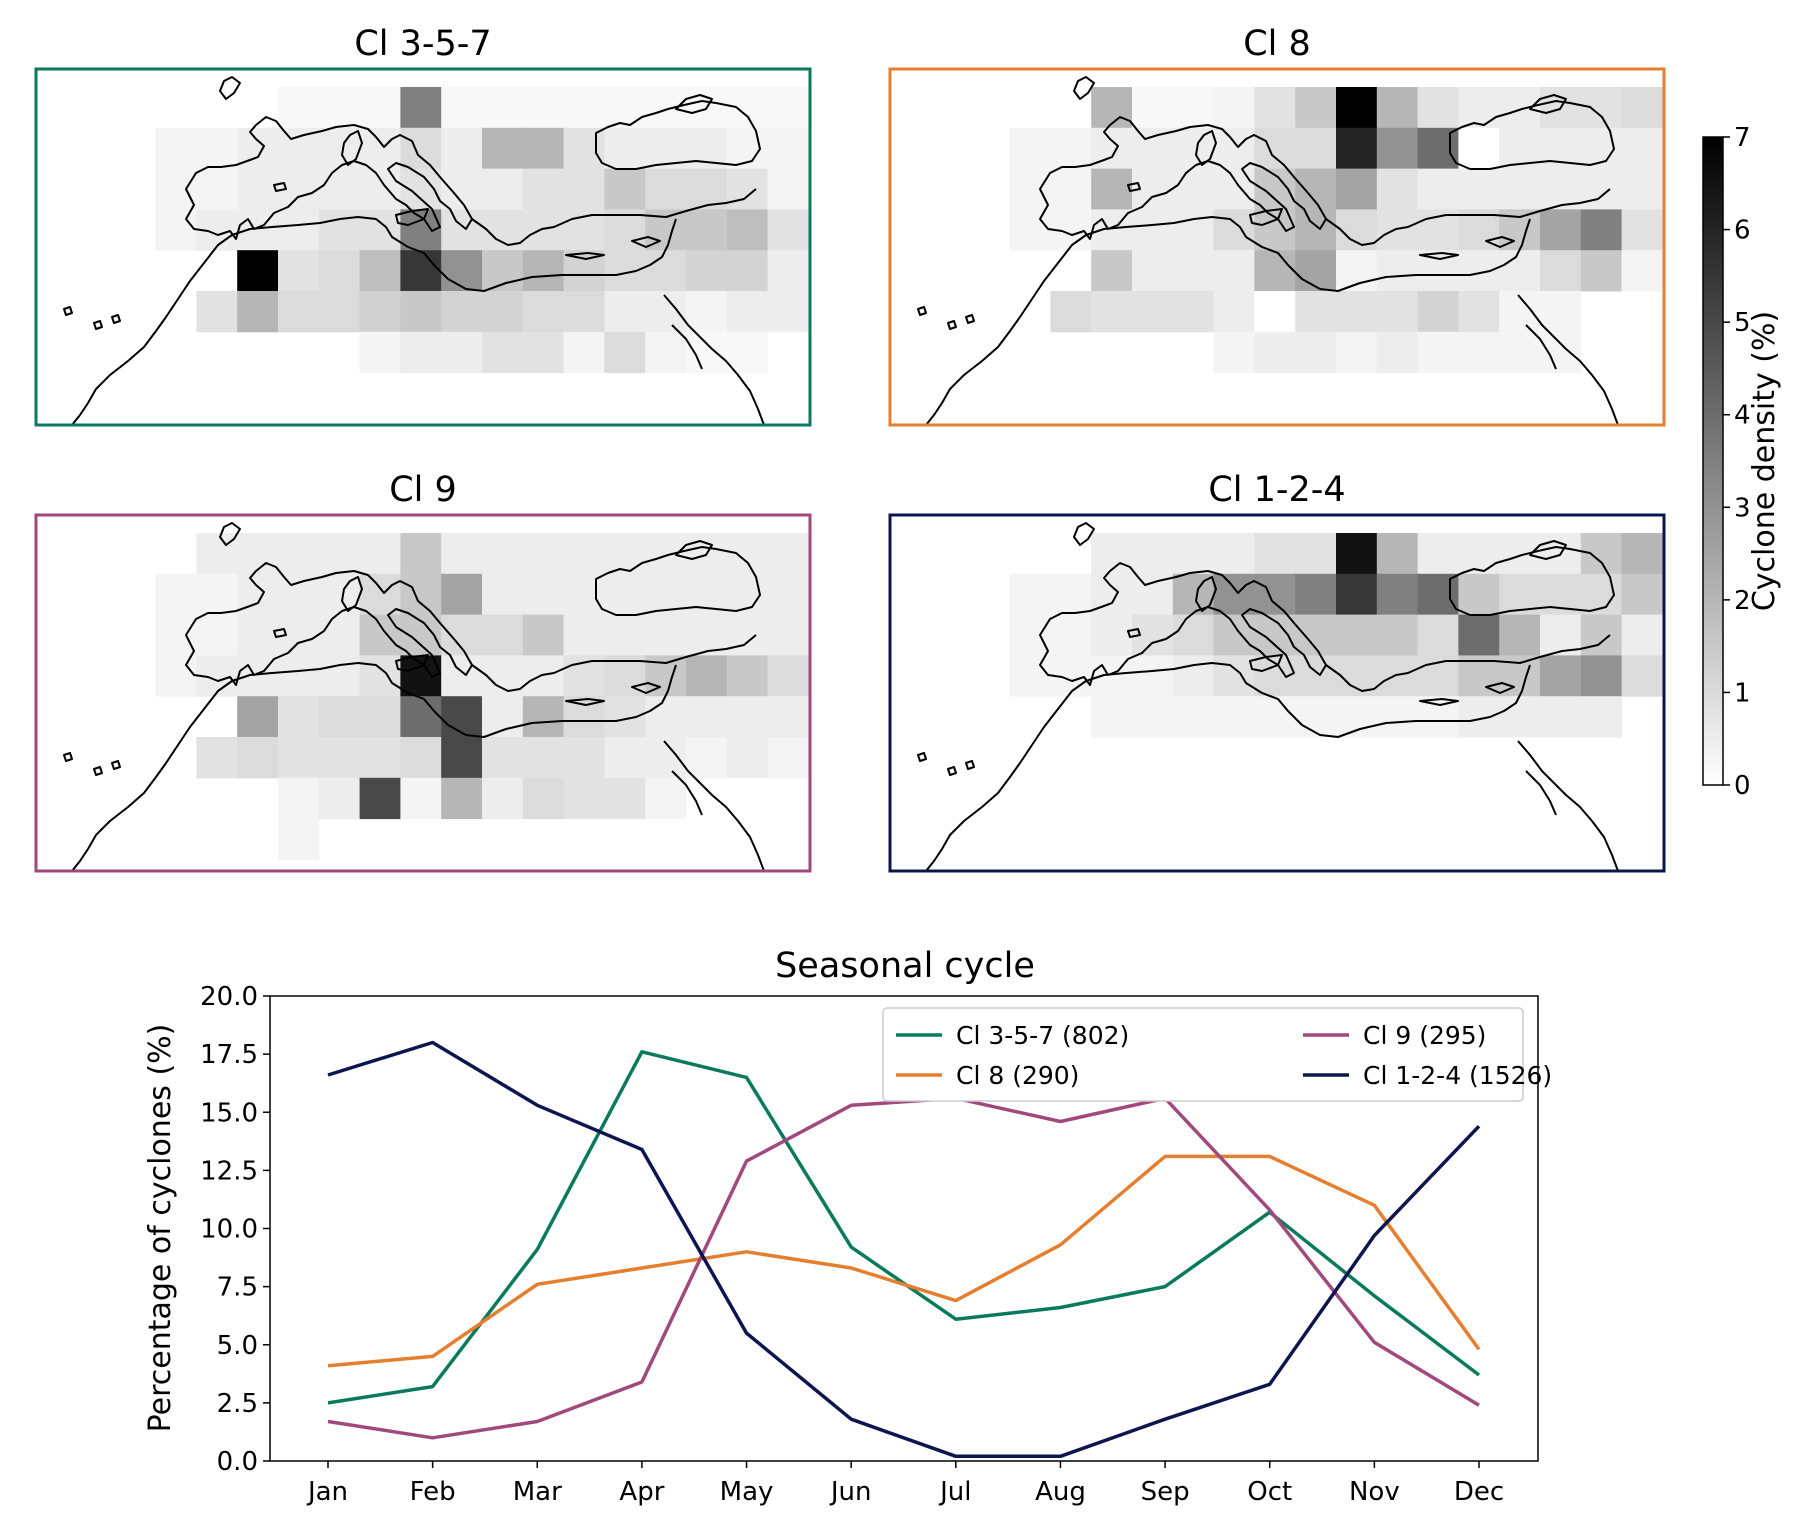 The height and width of the screenshot is (1519, 1800). Describe the element at coordinates (1742, 231) in the screenshot. I see `colorbar-tick-label: 6` at that location.